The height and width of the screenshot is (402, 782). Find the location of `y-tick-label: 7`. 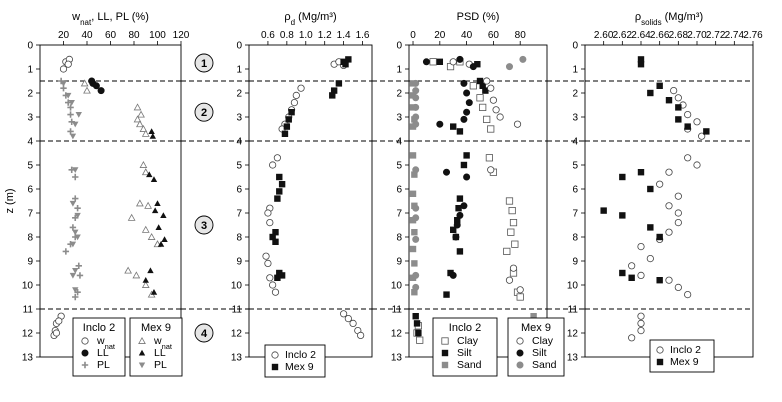

y-tick-label: 7 is located at coordinates (30, 214).